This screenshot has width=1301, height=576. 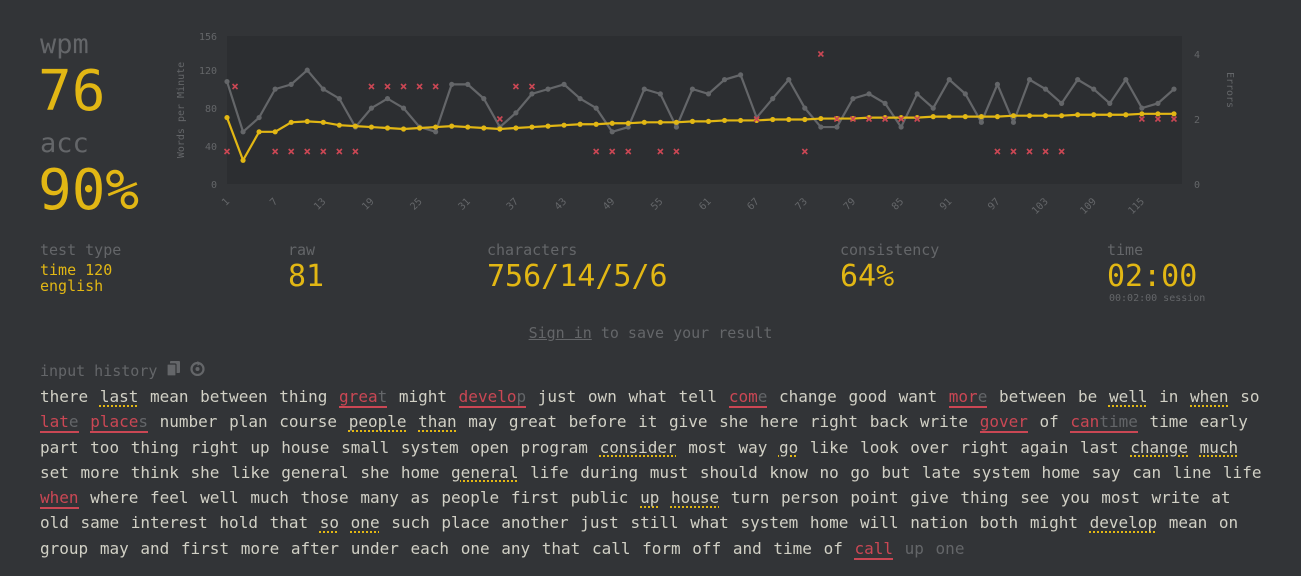 I want to click on history-word: house, so click(x=695, y=497).